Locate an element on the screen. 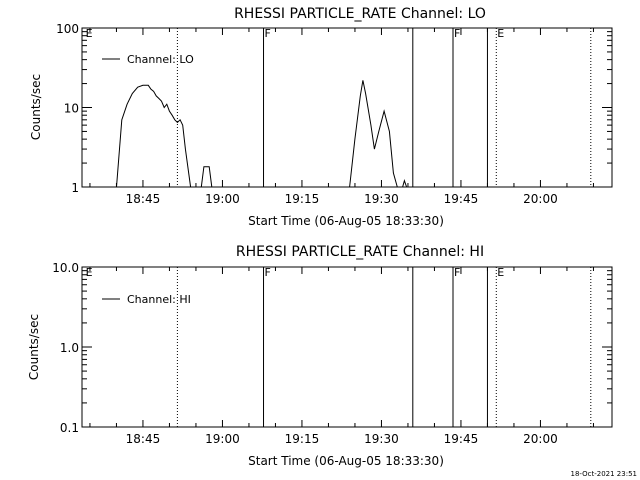 The image size is (640, 480). footer-timestamp: 18-Oct-2021 23:51 is located at coordinates (604, 474).